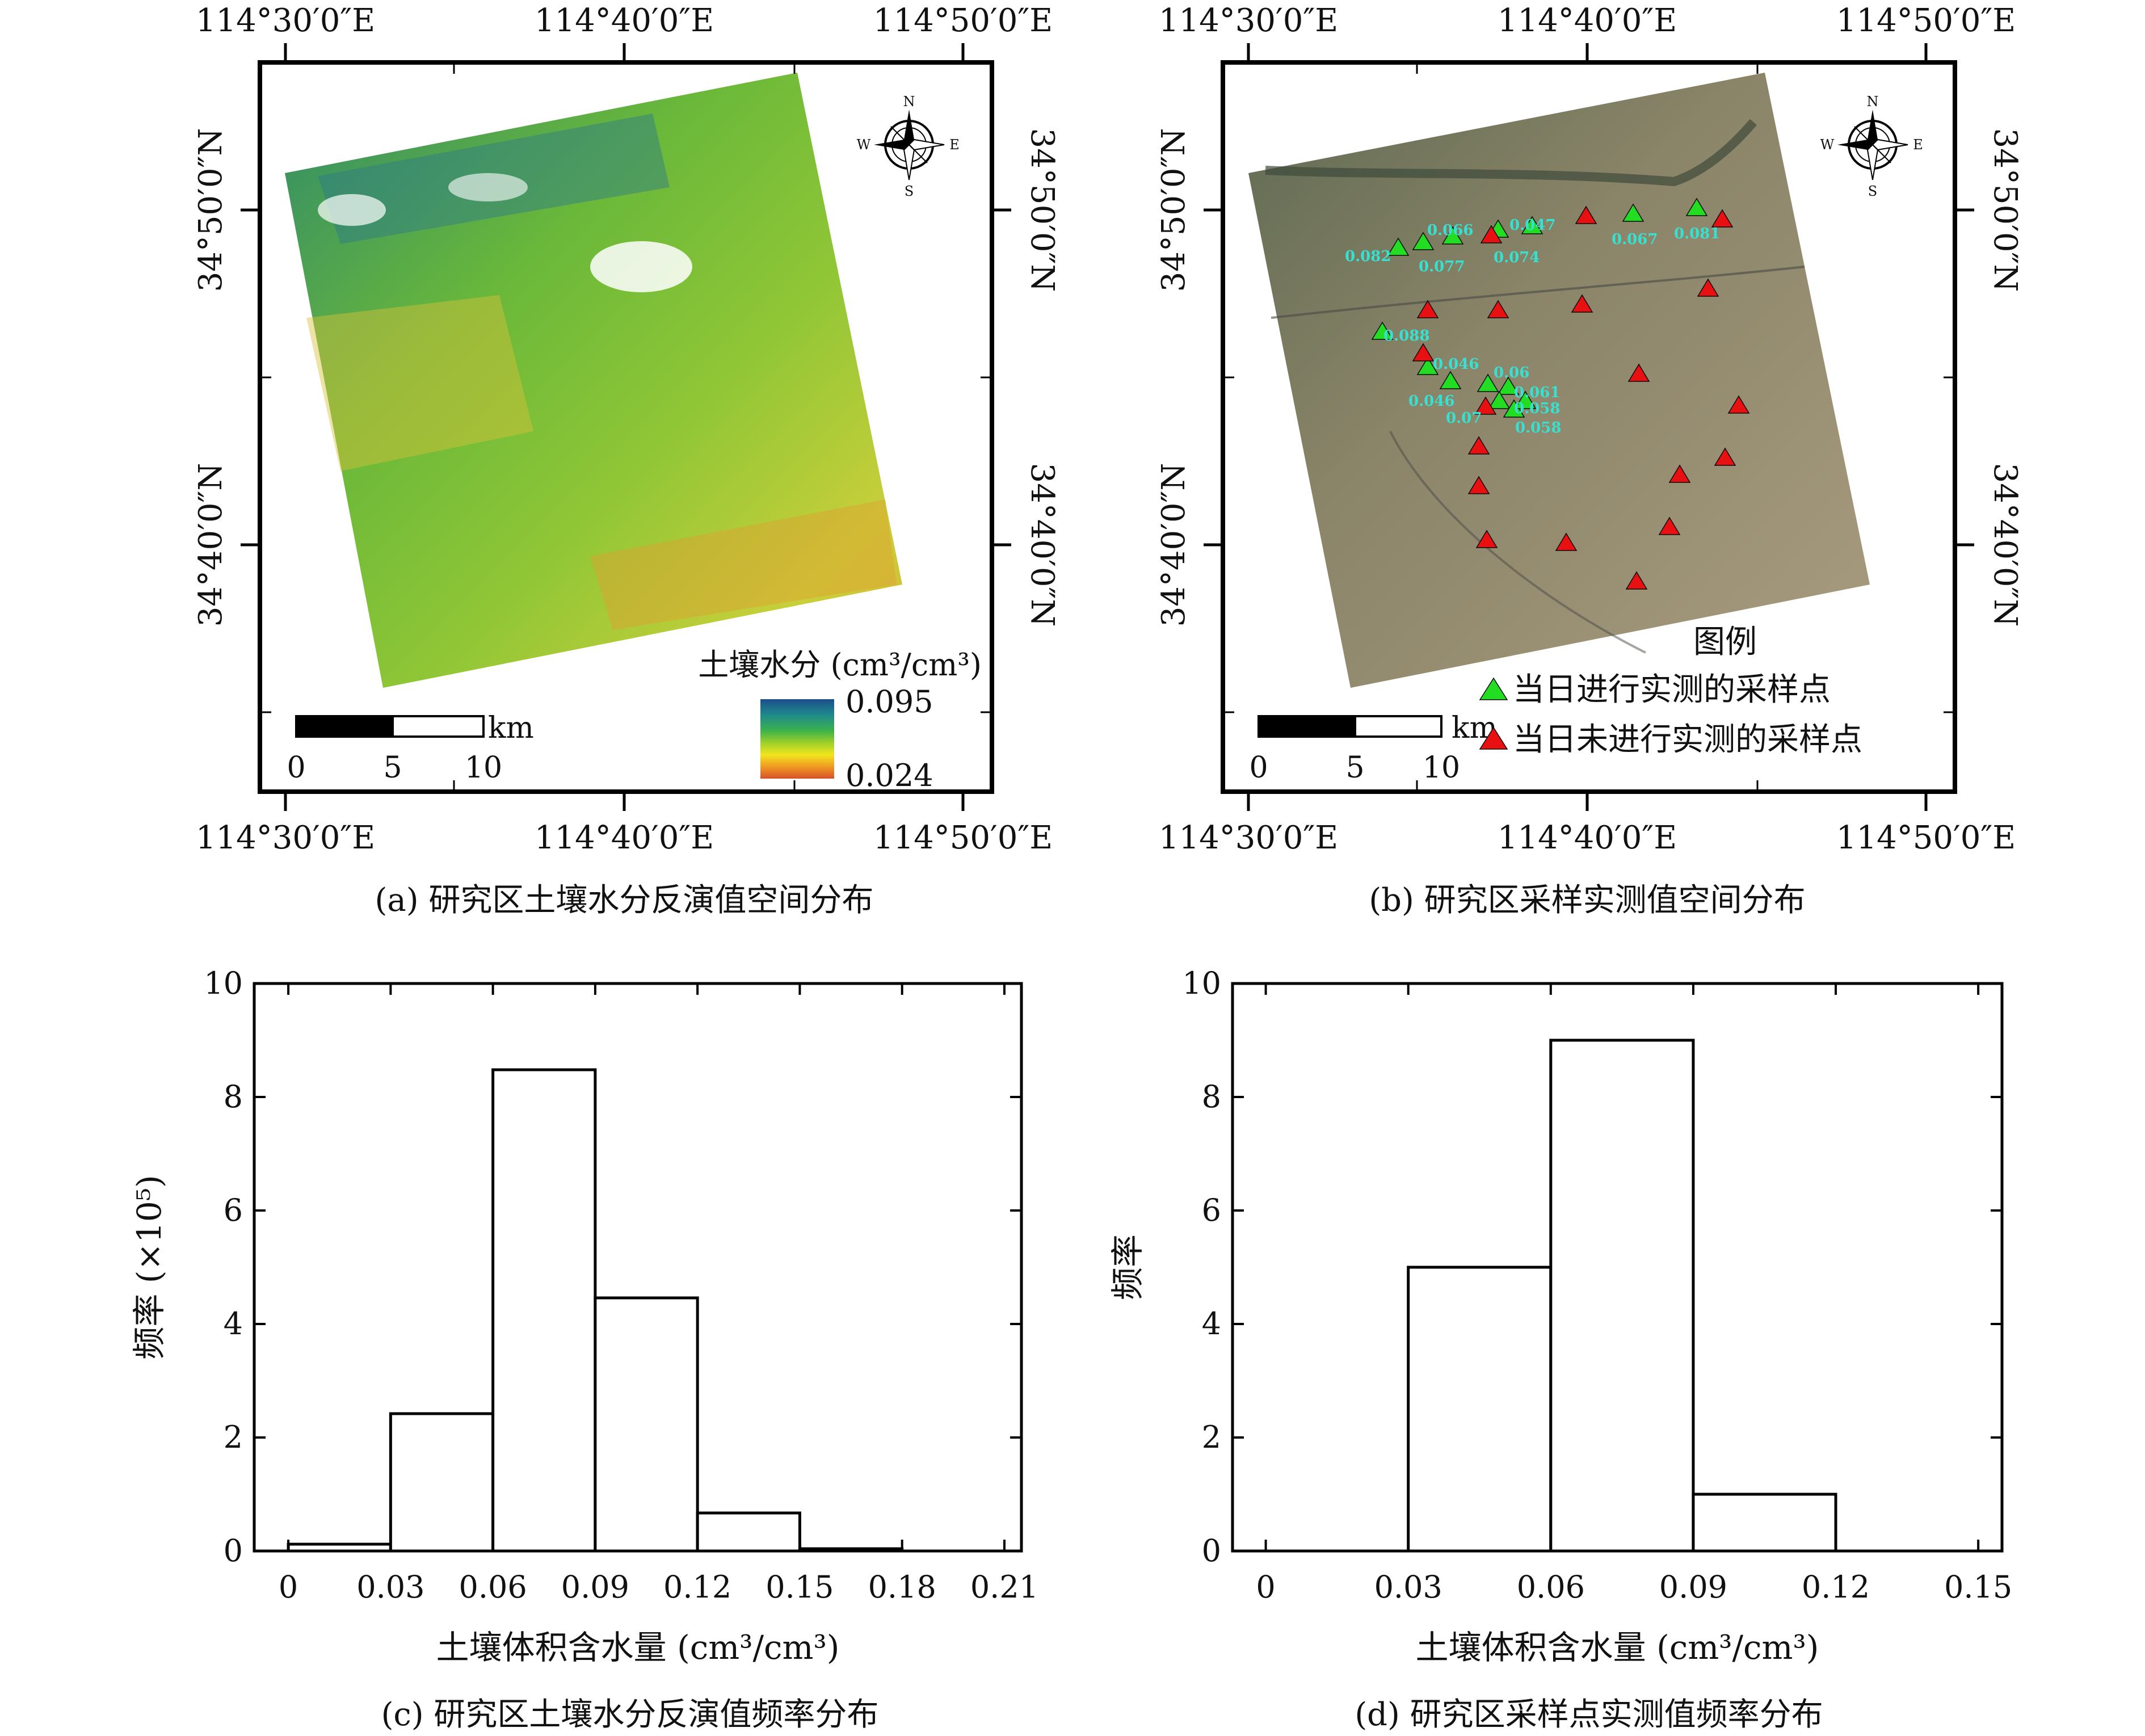 This screenshot has width=2145, height=1736. Describe the element at coordinates (296, 768) in the screenshot. I see `scale-tick: 0` at that location.